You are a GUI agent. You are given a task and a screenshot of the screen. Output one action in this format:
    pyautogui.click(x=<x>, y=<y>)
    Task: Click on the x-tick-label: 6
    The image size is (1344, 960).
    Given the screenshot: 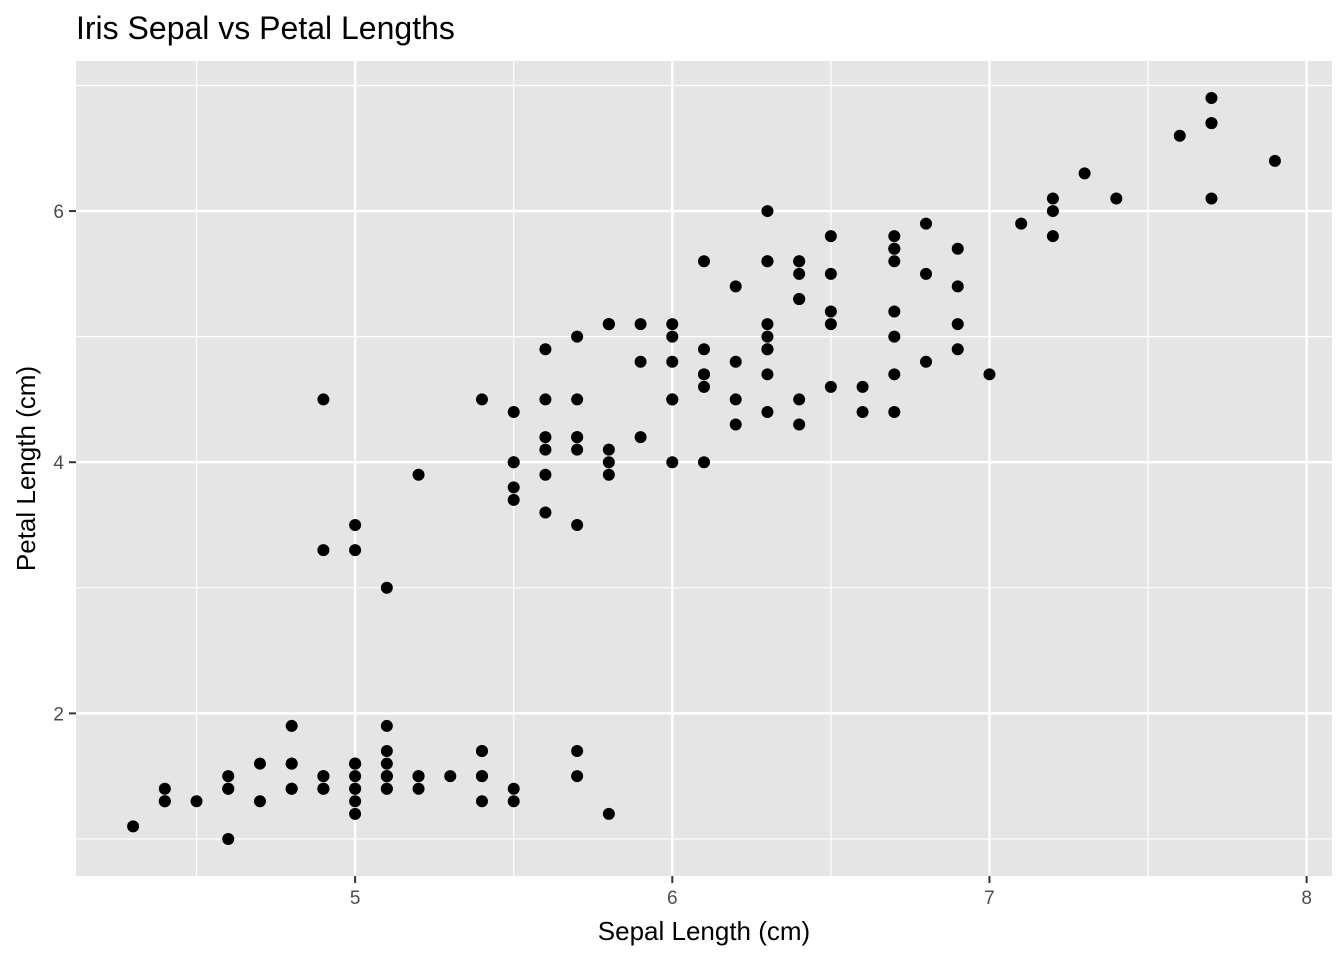 What is the action you would take?
    pyautogui.click(x=672, y=898)
    